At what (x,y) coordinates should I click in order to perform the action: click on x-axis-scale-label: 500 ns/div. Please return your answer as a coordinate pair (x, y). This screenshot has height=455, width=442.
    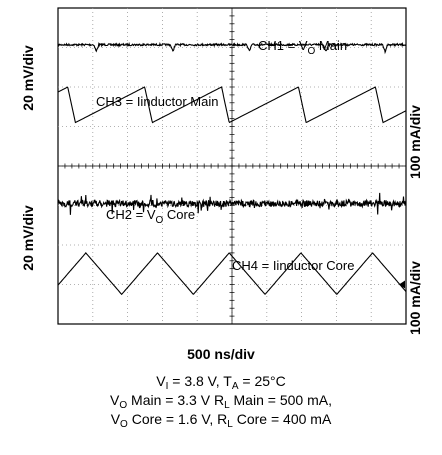
    Looking at the image, I should click on (221, 354).